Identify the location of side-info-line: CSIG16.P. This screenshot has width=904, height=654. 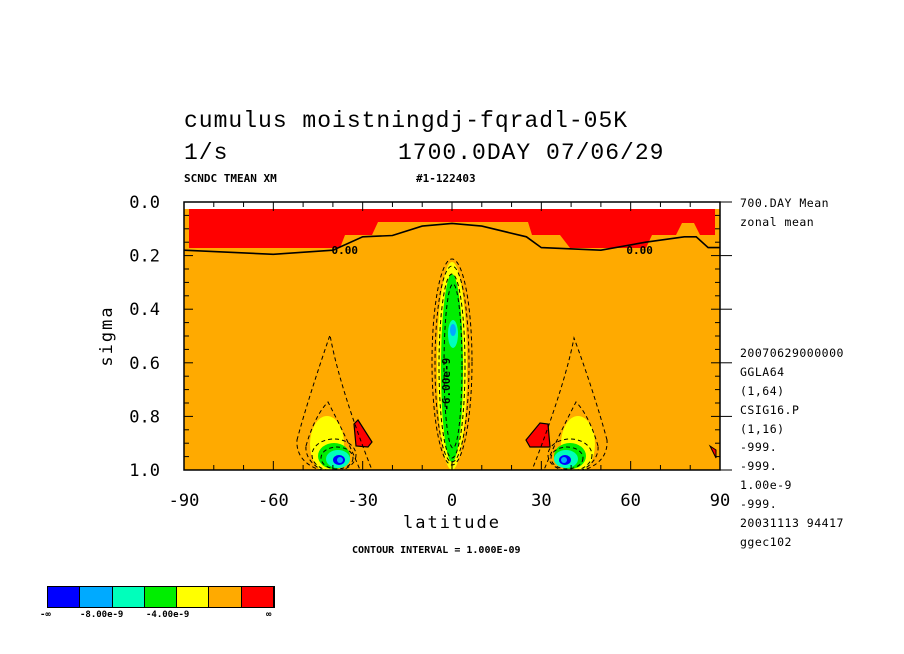
(770, 410).